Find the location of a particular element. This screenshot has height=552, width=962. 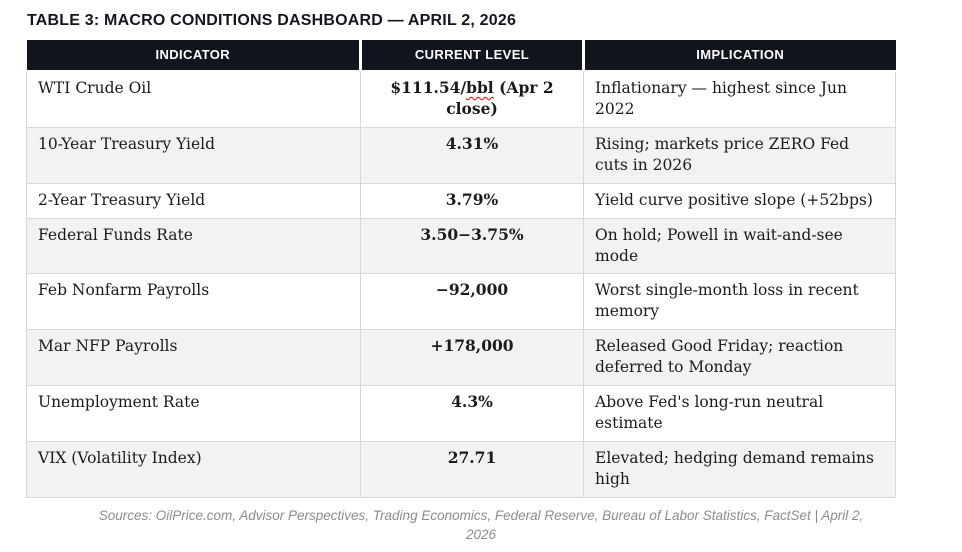

indicator-cell: Federal Funds Rate is located at coordinates (193, 246).